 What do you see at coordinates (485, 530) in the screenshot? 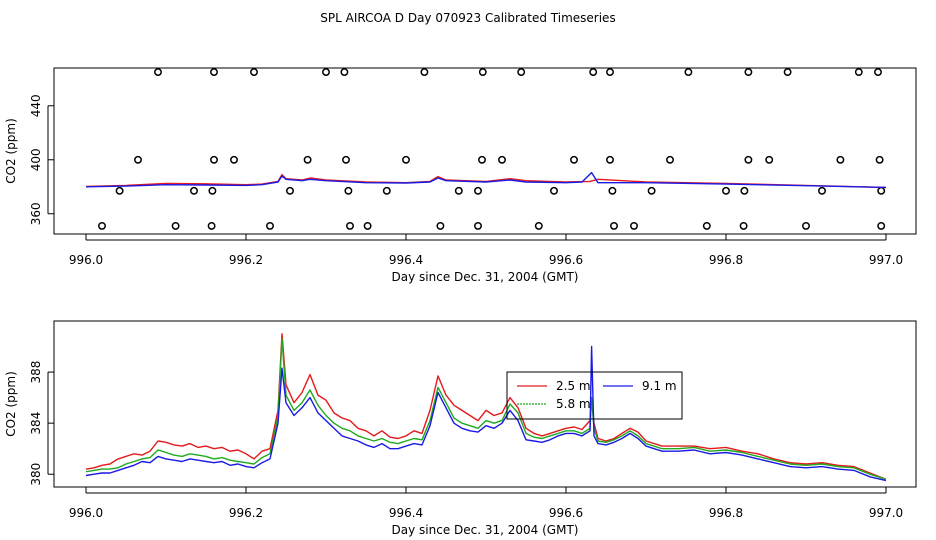
I see `bottom-x-axis-label: Day since Dec. 31, 2004 (GMT)` at bounding box center [485, 530].